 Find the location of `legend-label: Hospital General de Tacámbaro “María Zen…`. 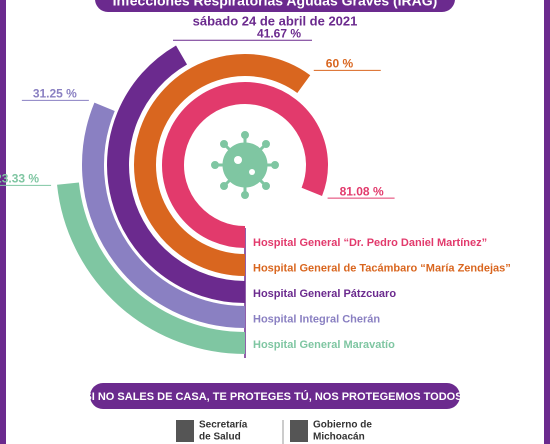

legend-label: Hospital General de Tacámbaro “María Zen… is located at coordinates (382, 268).